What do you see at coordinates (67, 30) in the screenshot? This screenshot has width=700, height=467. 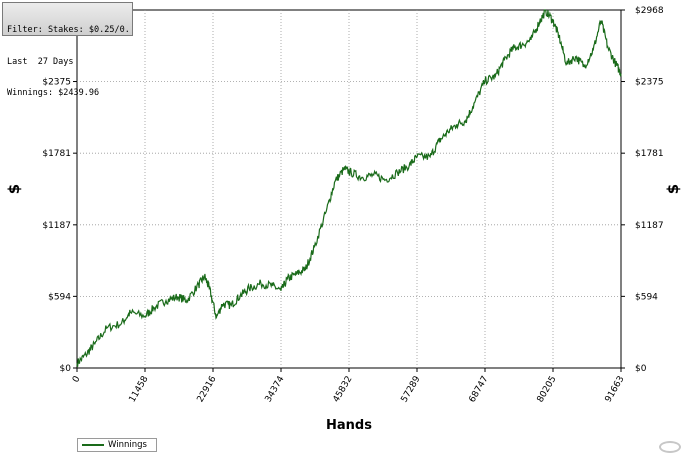 I see `filter-text: Filter: Stakes: $0.25/0.5 NL` at bounding box center [67, 30].